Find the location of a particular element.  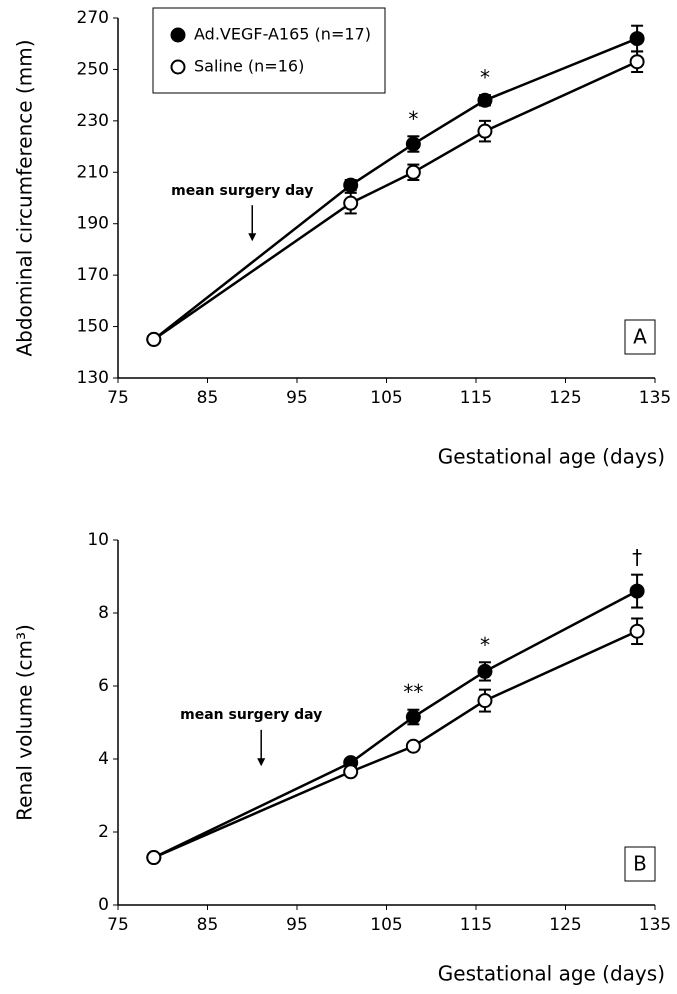

y-tick-label: 190 is located at coordinates (93, 224).